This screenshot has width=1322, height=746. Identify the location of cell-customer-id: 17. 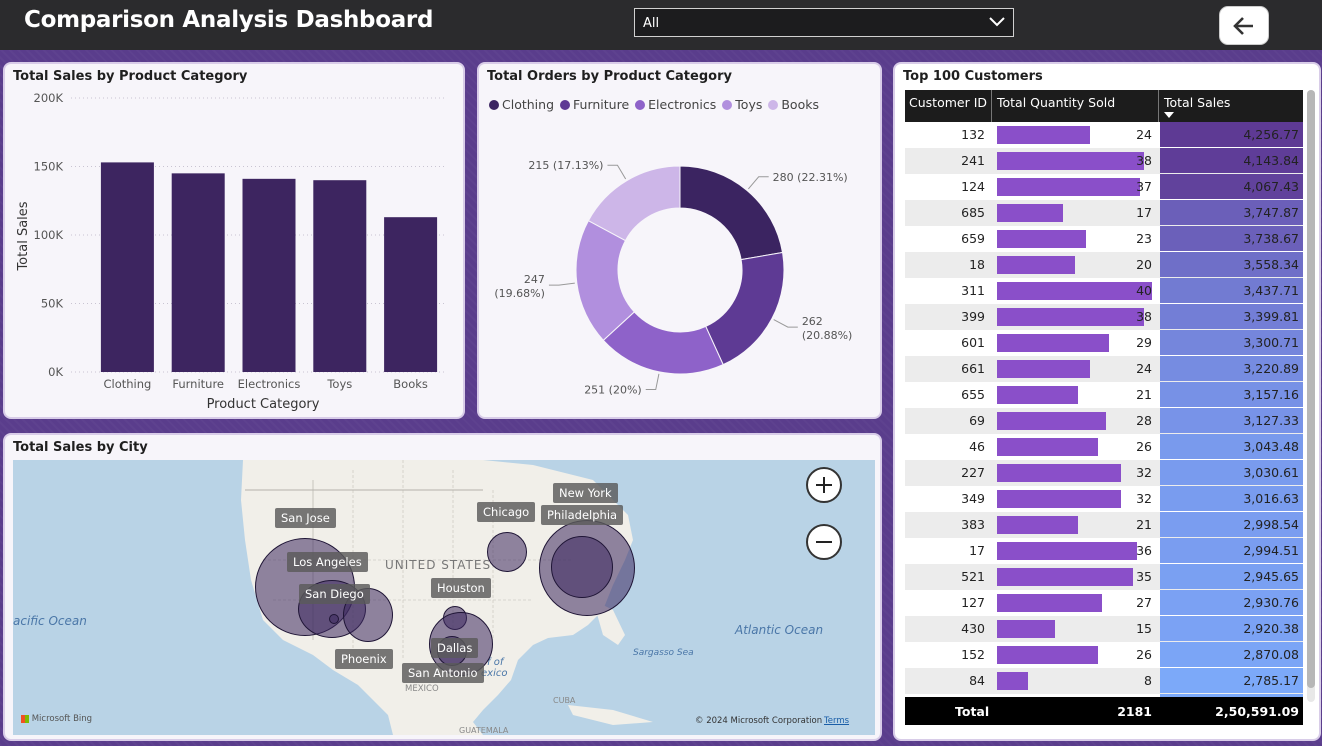
(977, 550).